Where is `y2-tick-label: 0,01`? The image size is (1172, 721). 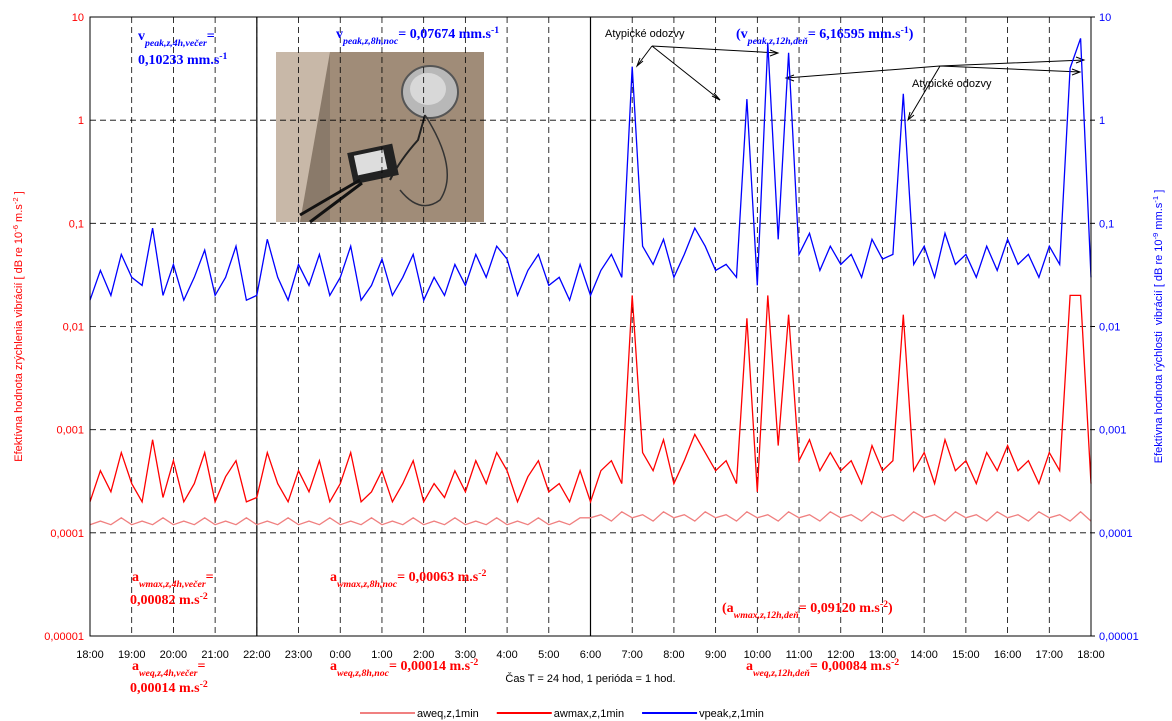 y2-tick-label: 0,01 is located at coordinates (1109, 328).